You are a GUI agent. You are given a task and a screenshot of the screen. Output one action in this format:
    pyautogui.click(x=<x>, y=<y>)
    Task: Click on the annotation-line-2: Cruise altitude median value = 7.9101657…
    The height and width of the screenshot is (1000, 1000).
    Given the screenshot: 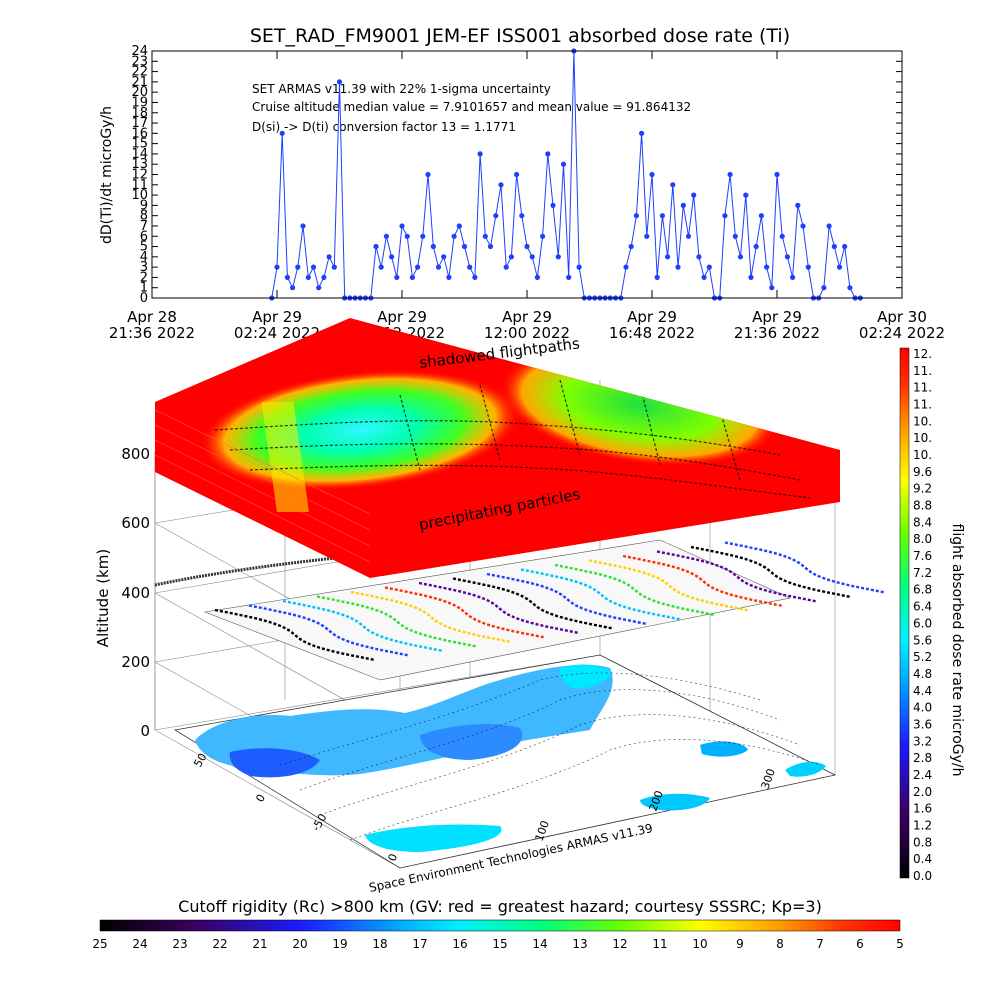 What is the action you would take?
    pyautogui.click(x=471, y=107)
    